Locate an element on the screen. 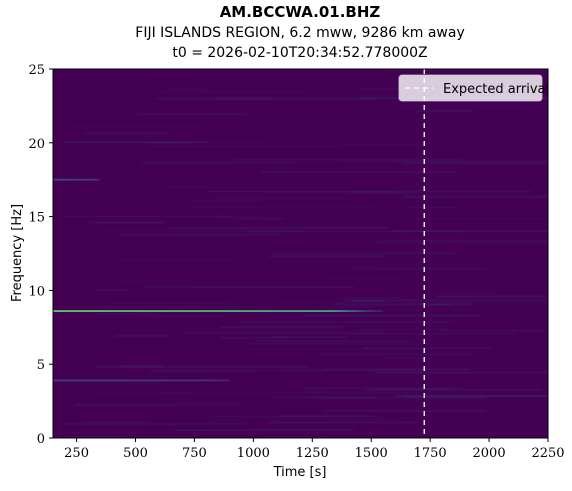 The width and height of the screenshot is (572, 491). x-tick-label: 1500 is located at coordinates (371, 453).